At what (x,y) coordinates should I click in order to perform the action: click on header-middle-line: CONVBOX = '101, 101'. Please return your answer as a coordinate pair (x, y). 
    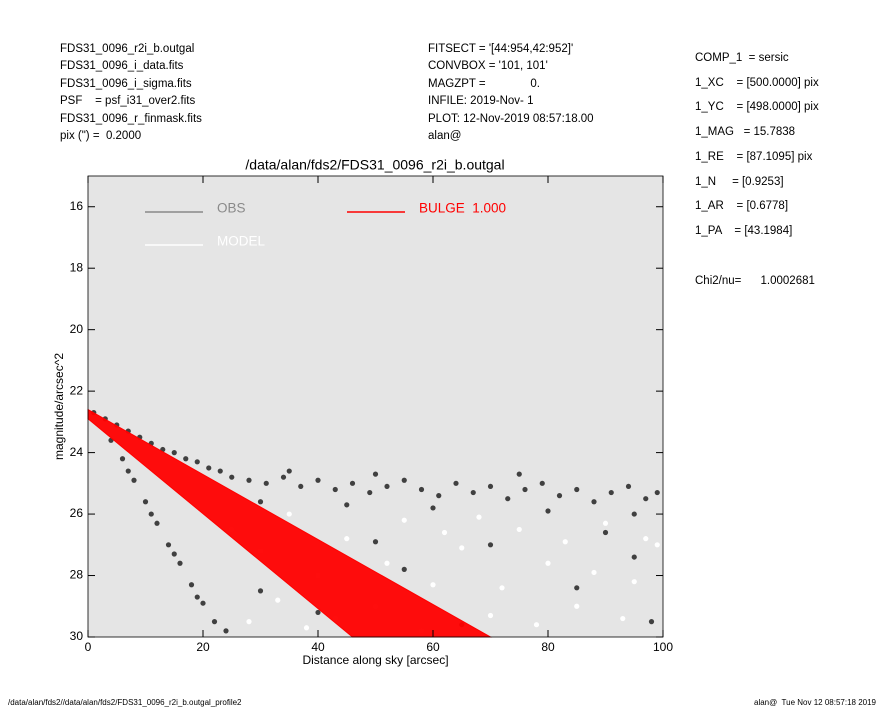
    Looking at the image, I should click on (488, 66).